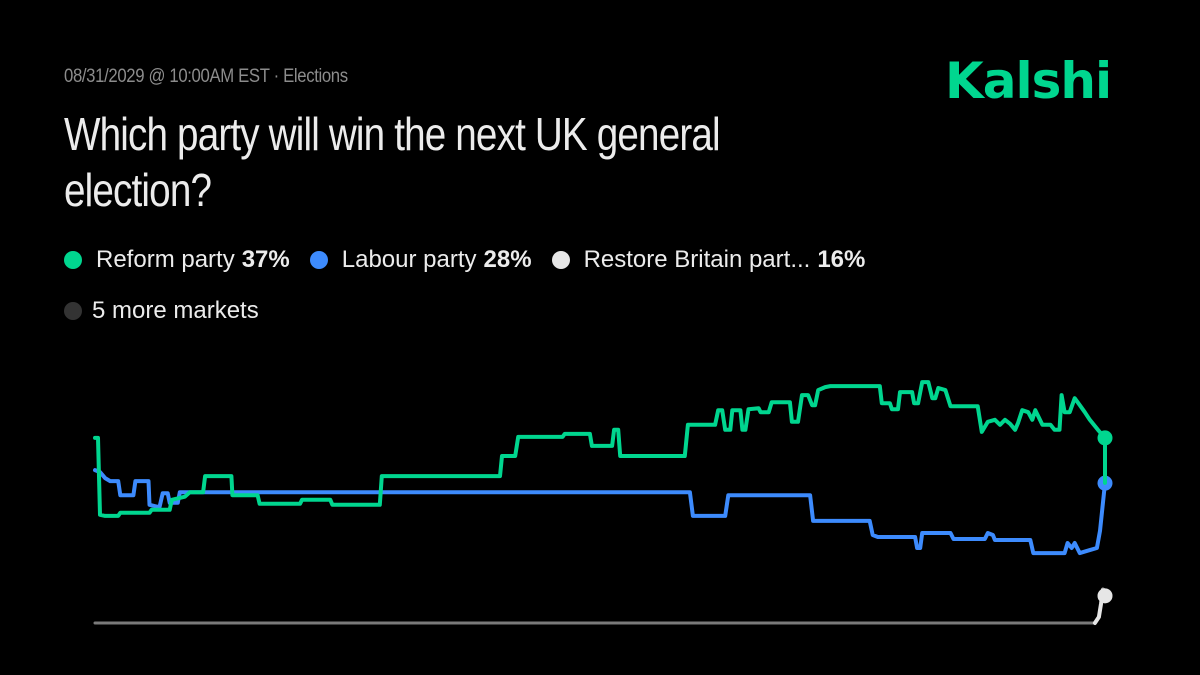 The image size is (1200, 675). I want to click on series-line-labour-party, so click(600, 512).